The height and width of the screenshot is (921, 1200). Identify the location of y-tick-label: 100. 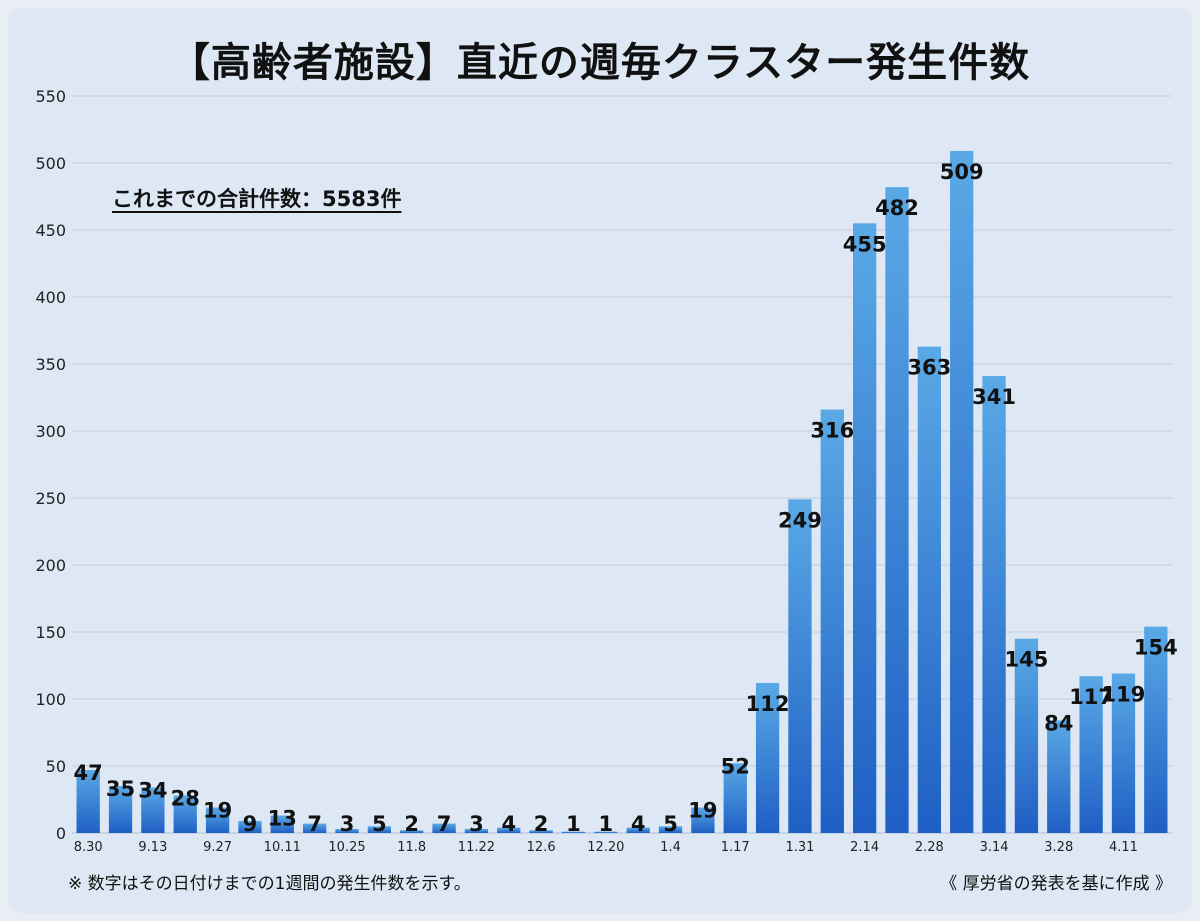
(50, 699).